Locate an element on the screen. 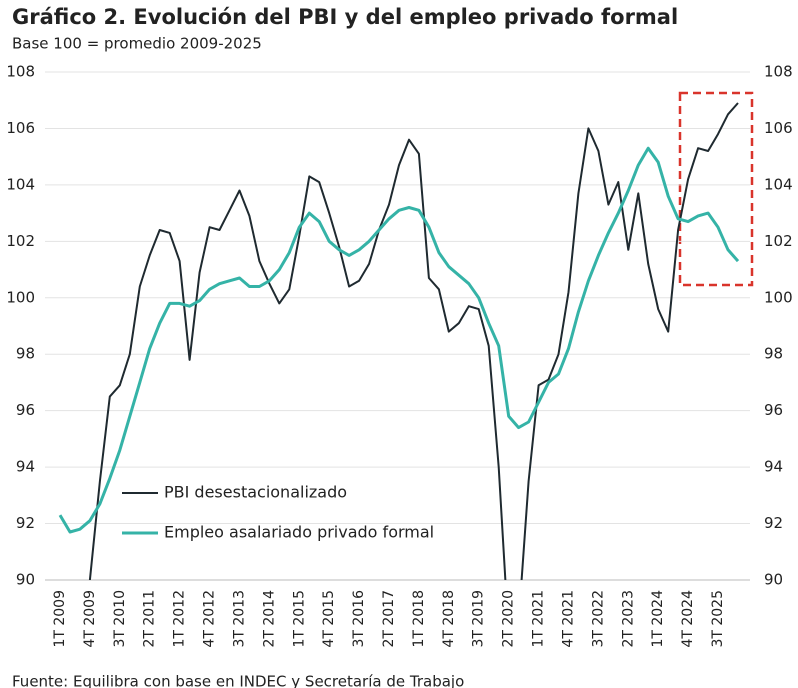 The image size is (798, 688). x-tick-label: 3T 2013 is located at coordinates (239, 619).